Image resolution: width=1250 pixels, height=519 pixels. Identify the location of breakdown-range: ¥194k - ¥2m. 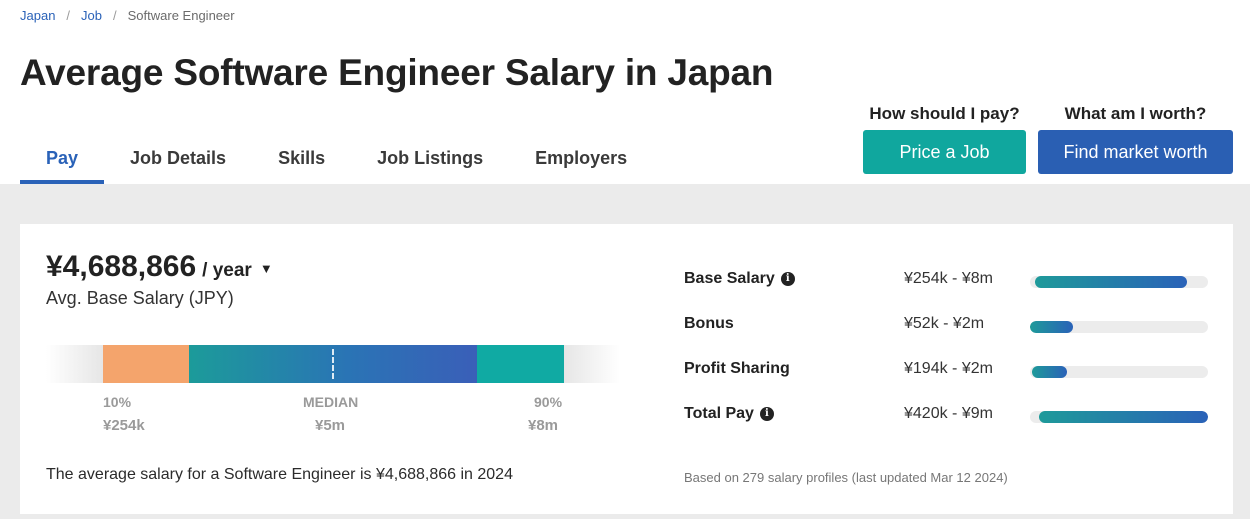
(948, 368).